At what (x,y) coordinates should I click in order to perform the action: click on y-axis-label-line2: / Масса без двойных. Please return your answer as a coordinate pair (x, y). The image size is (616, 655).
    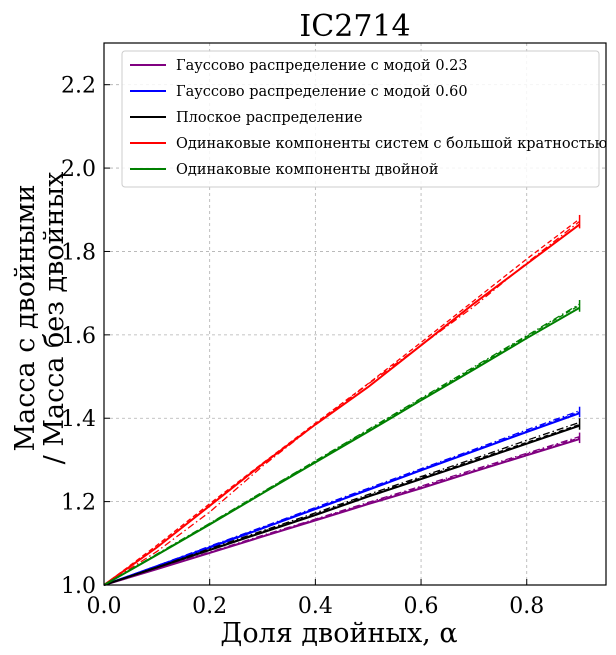
    Looking at the image, I should click on (54, 318).